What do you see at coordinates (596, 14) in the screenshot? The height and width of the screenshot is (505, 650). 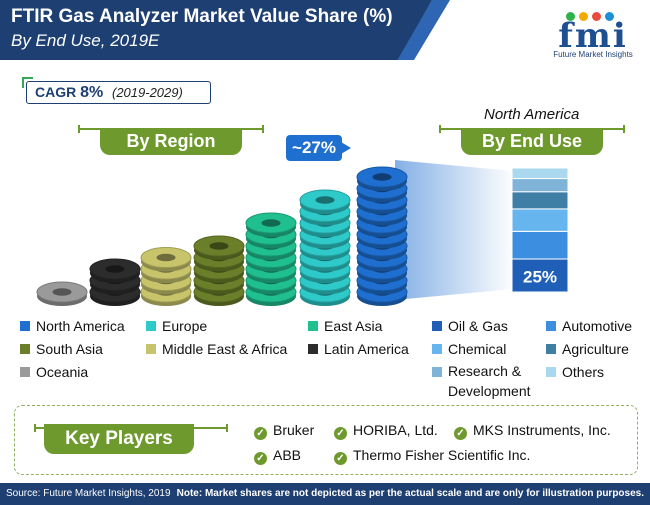 I see `logo-icons` at bounding box center [596, 14].